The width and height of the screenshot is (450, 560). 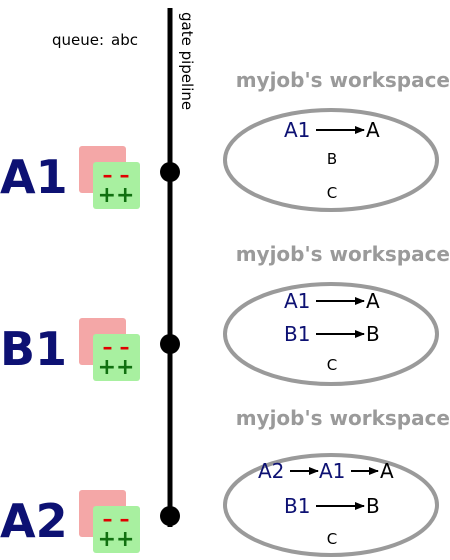 What do you see at coordinates (95, 40) in the screenshot?
I see `queue-label: queue: abc` at bounding box center [95, 40].